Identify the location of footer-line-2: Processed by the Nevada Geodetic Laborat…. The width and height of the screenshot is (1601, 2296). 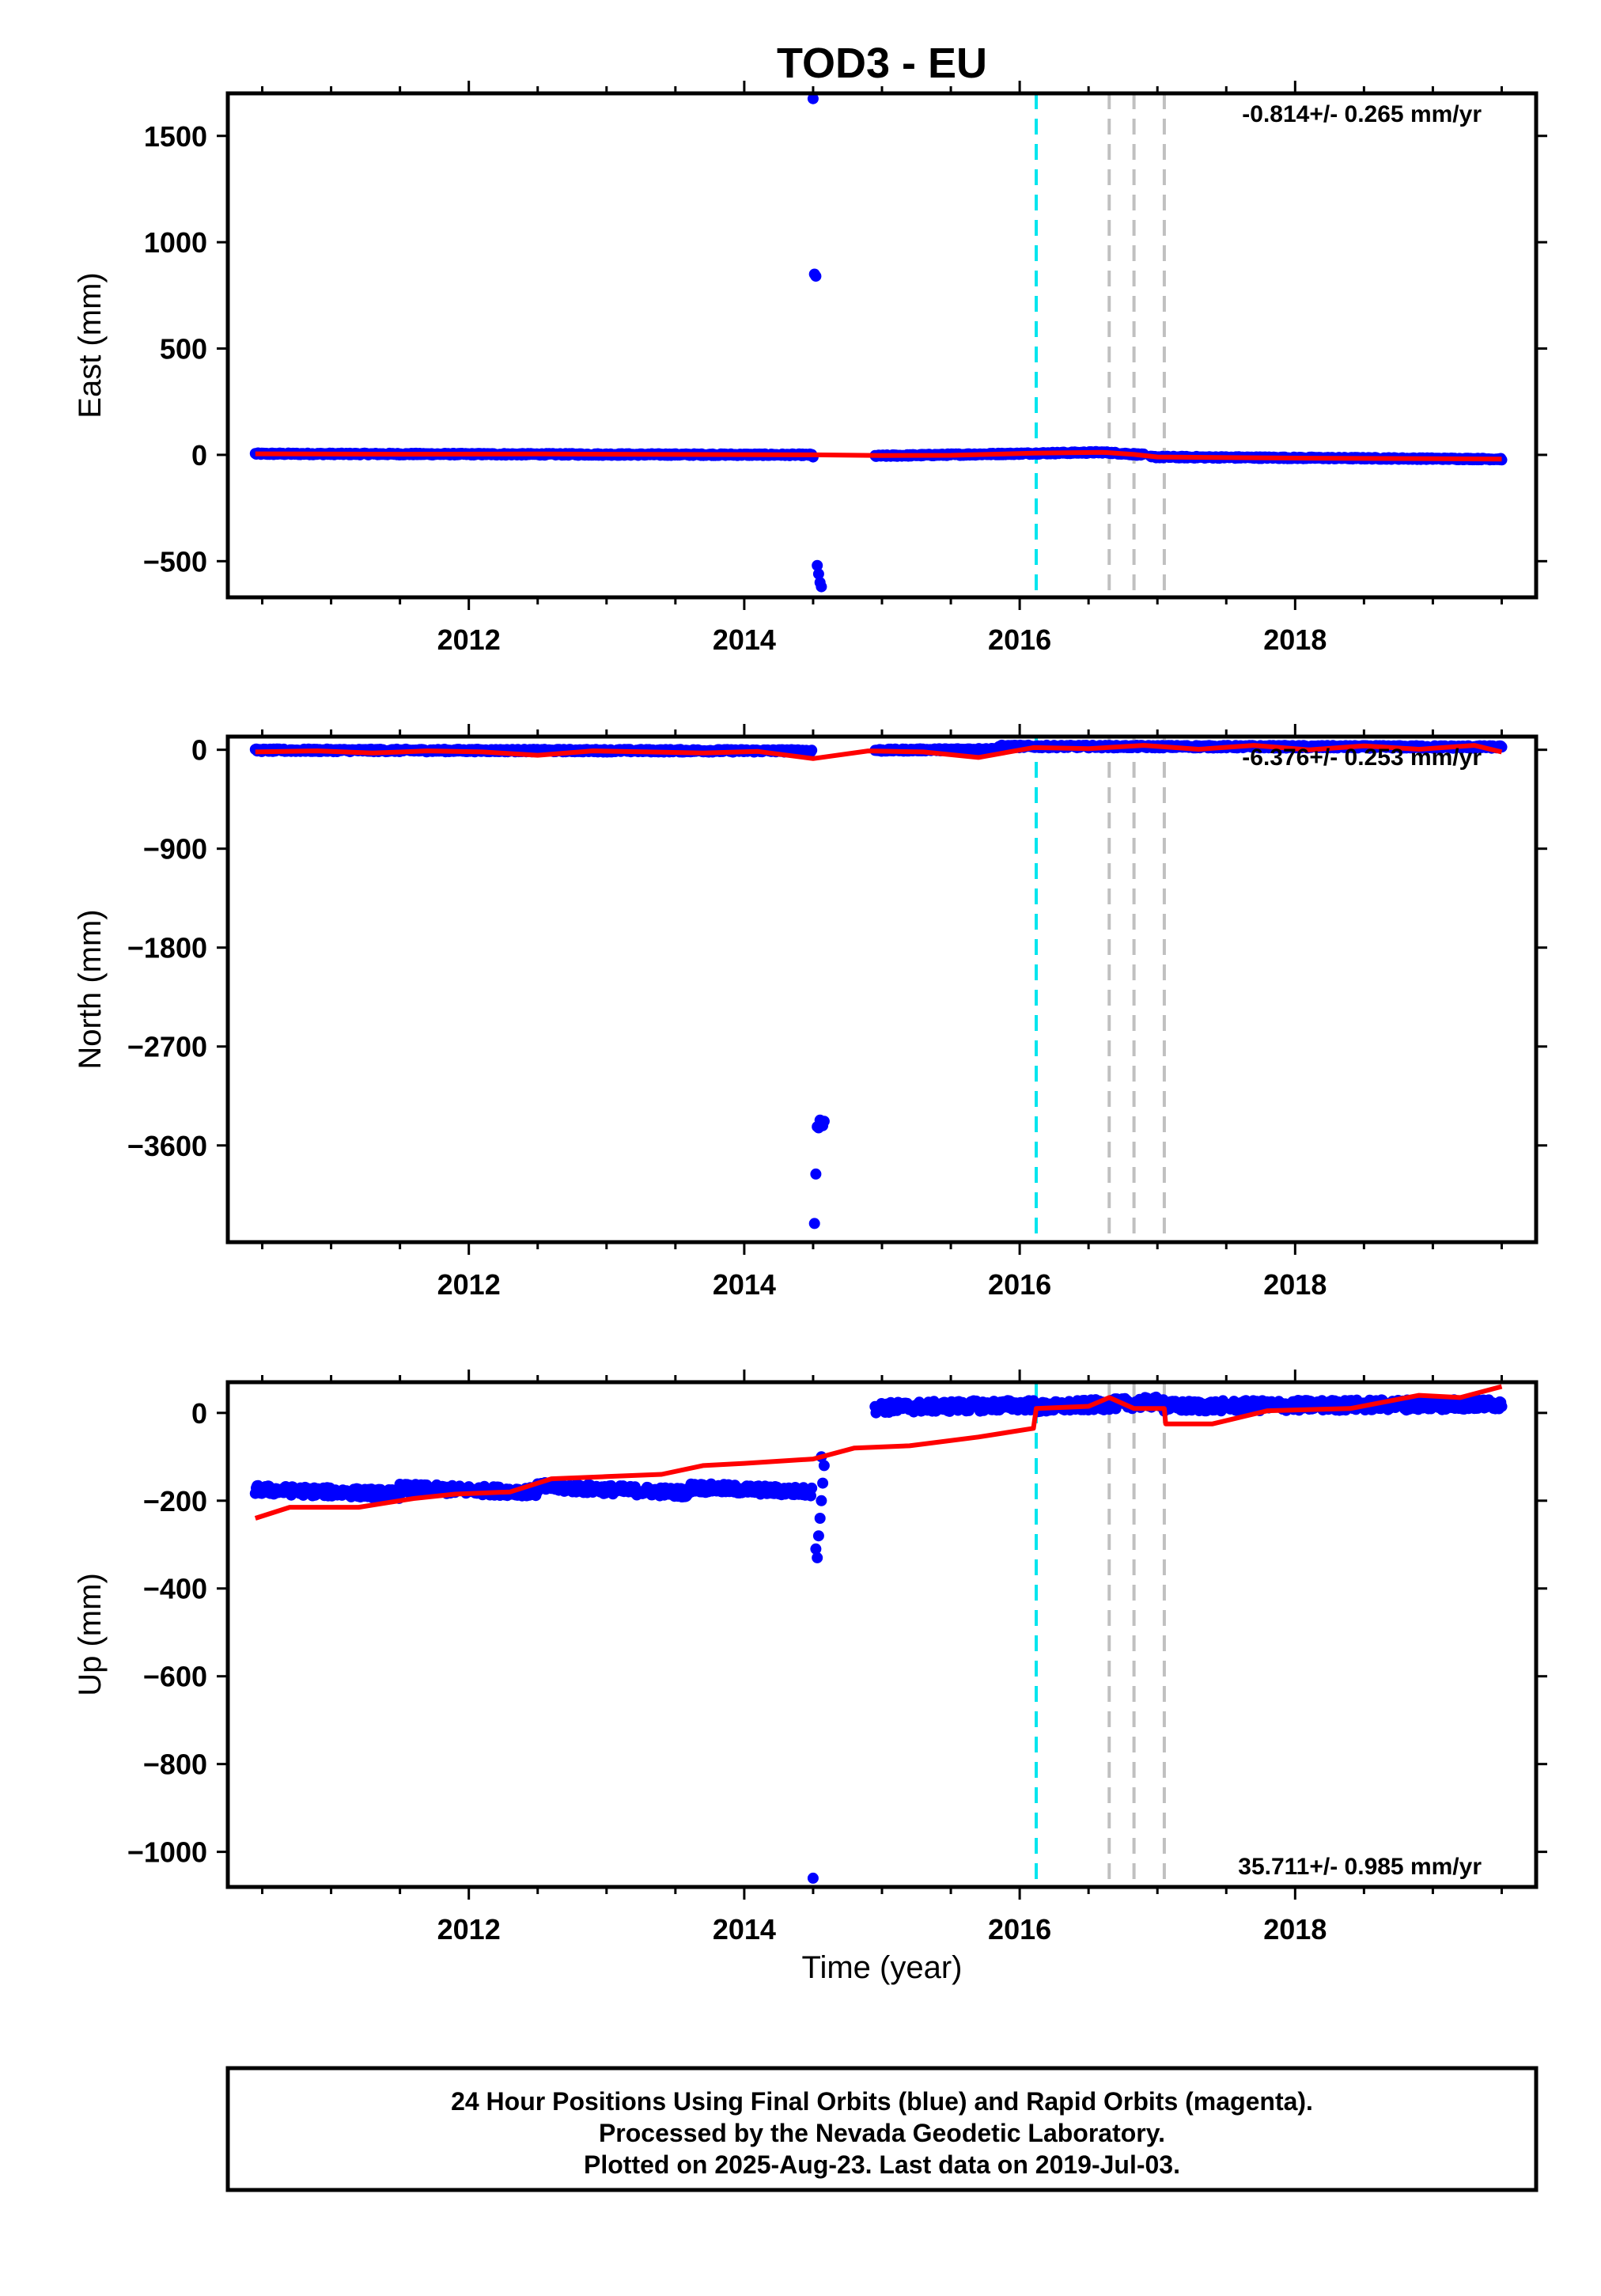
(882, 2133).